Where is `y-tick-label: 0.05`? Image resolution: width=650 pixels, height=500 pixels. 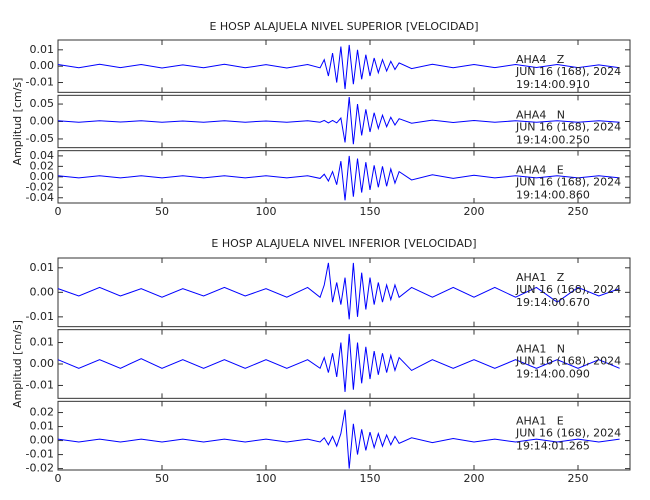
y-tick-label: 0.05 is located at coordinates (42, 103).